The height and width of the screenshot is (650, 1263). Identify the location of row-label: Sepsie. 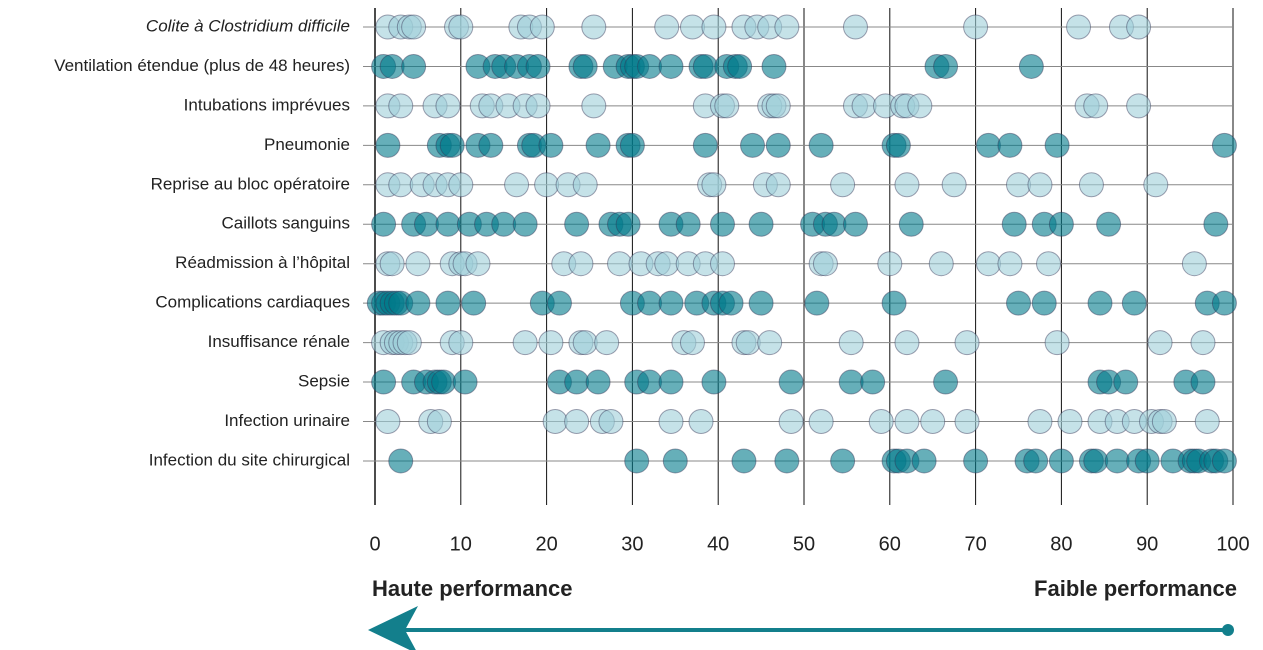
(324, 381).